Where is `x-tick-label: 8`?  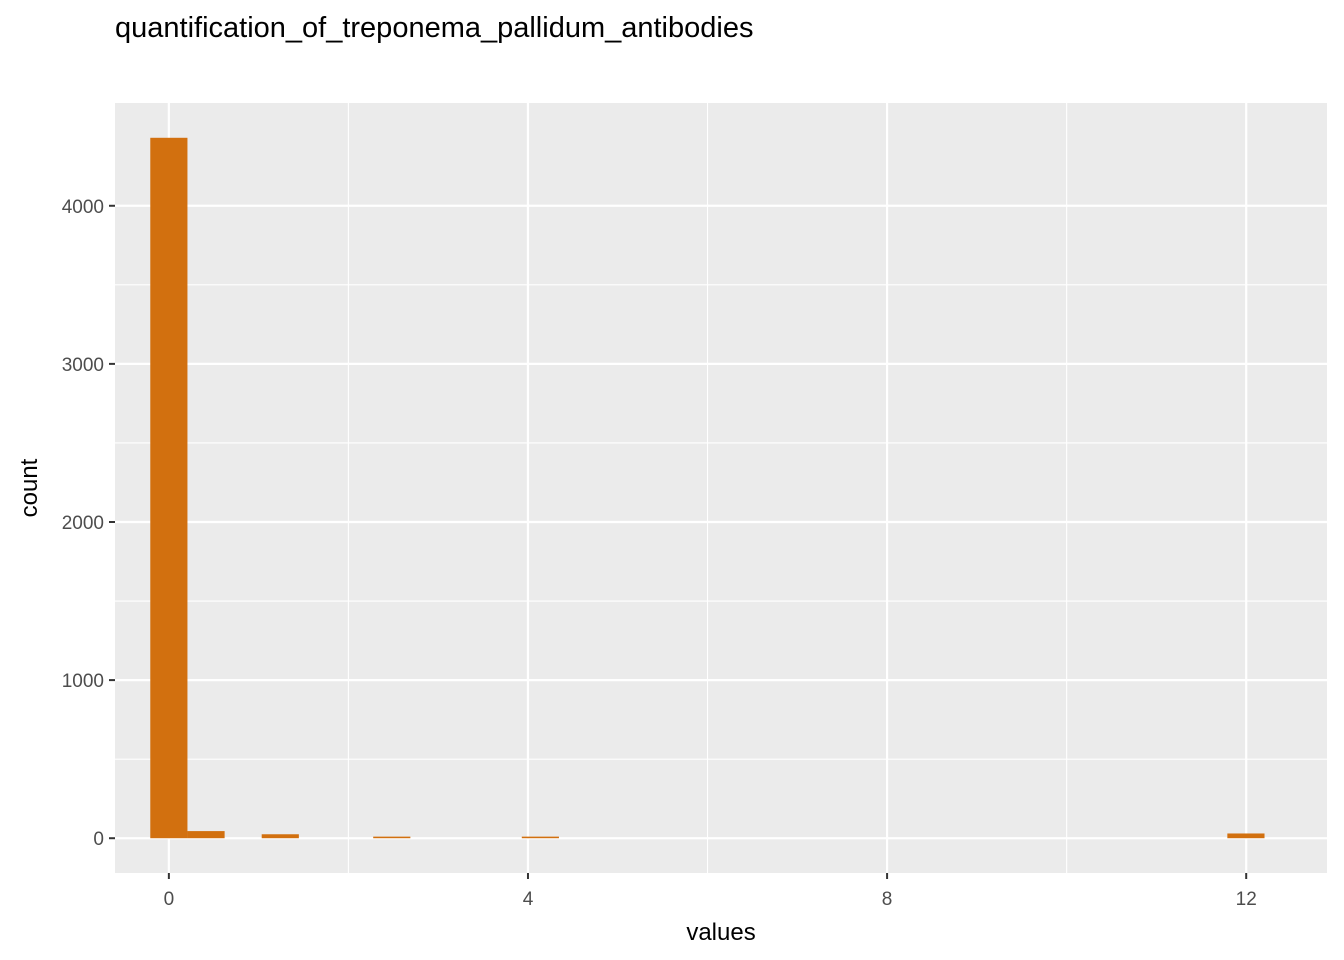 x-tick-label: 8 is located at coordinates (887, 899).